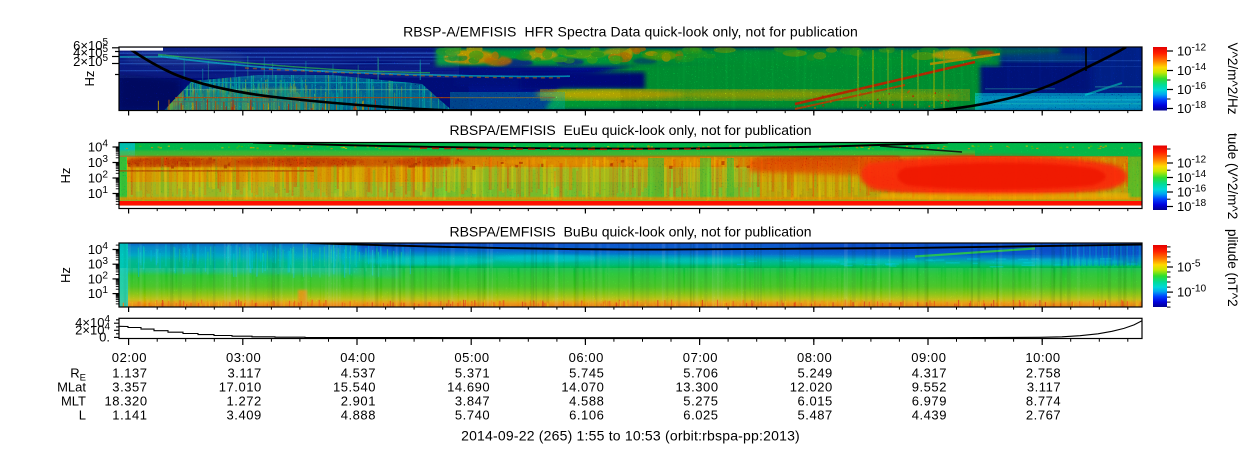 This screenshot has width=1250, height=449. What do you see at coordinates (1042, 357) in the screenshot?
I see `svg-text: 10:00` at bounding box center [1042, 357].